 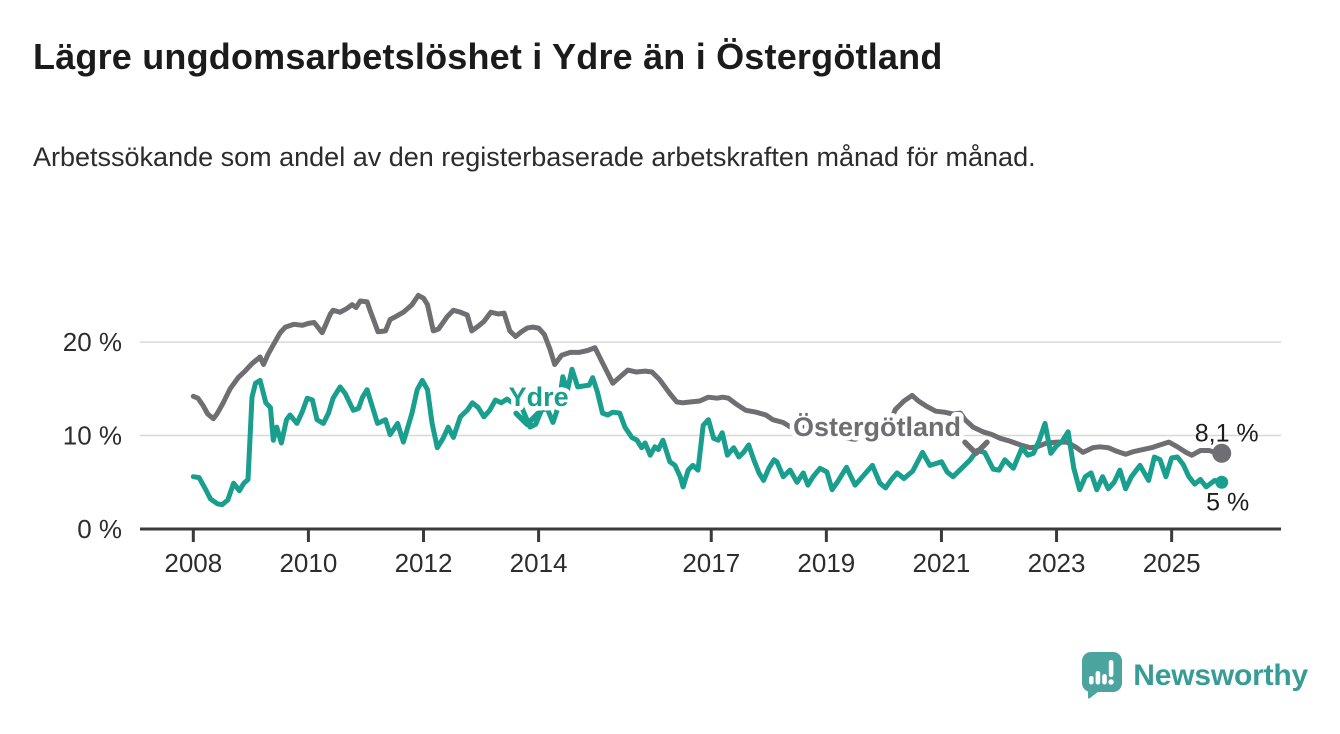 I want to click on newsworthy-logo: Newsworthy, so click(x=1195, y=676).